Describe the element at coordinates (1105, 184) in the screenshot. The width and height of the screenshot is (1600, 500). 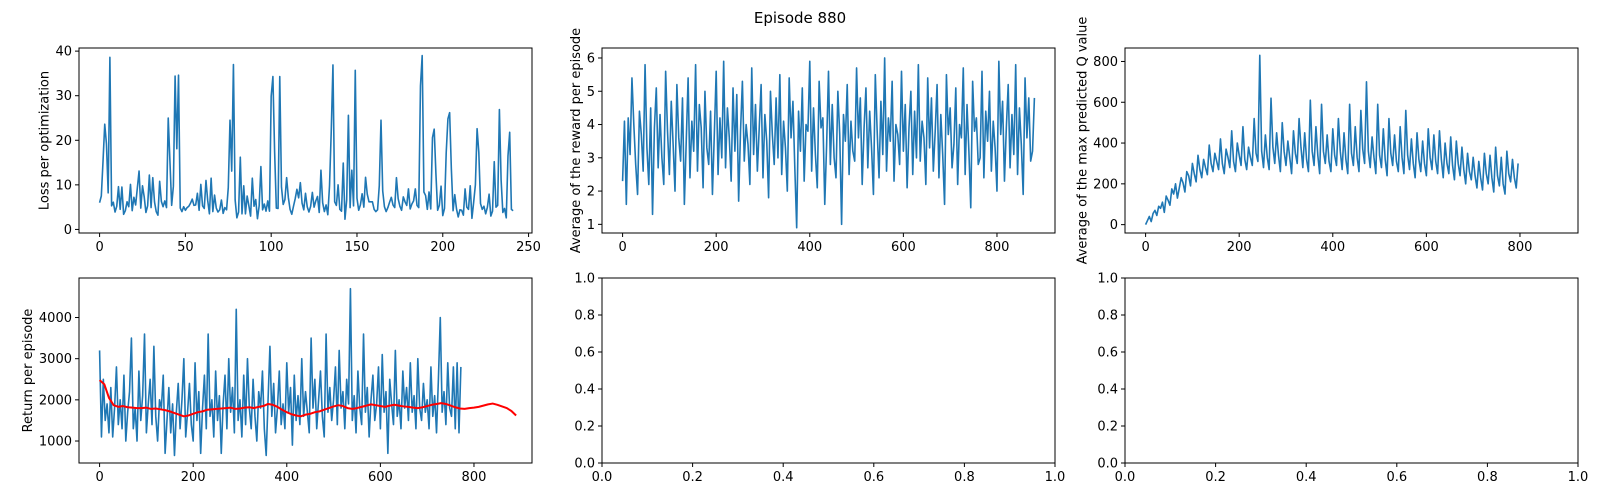
I see `y-tick-label: 200` at that location.